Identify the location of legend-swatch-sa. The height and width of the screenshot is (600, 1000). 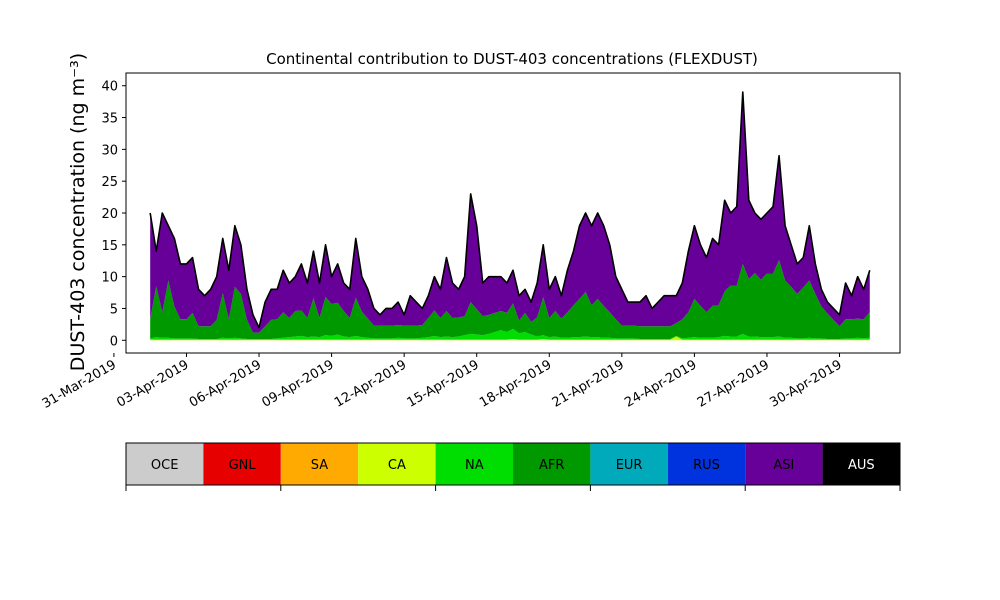
(319, 464).